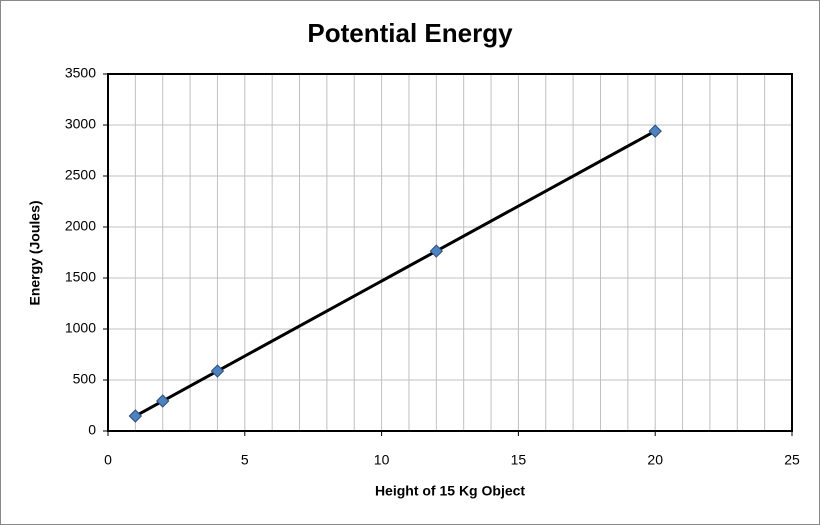 The image size is (820, 525). Describe the element at coordinates (655, 460) in the screenshot. I see `x-tick-label: 20` at that location.